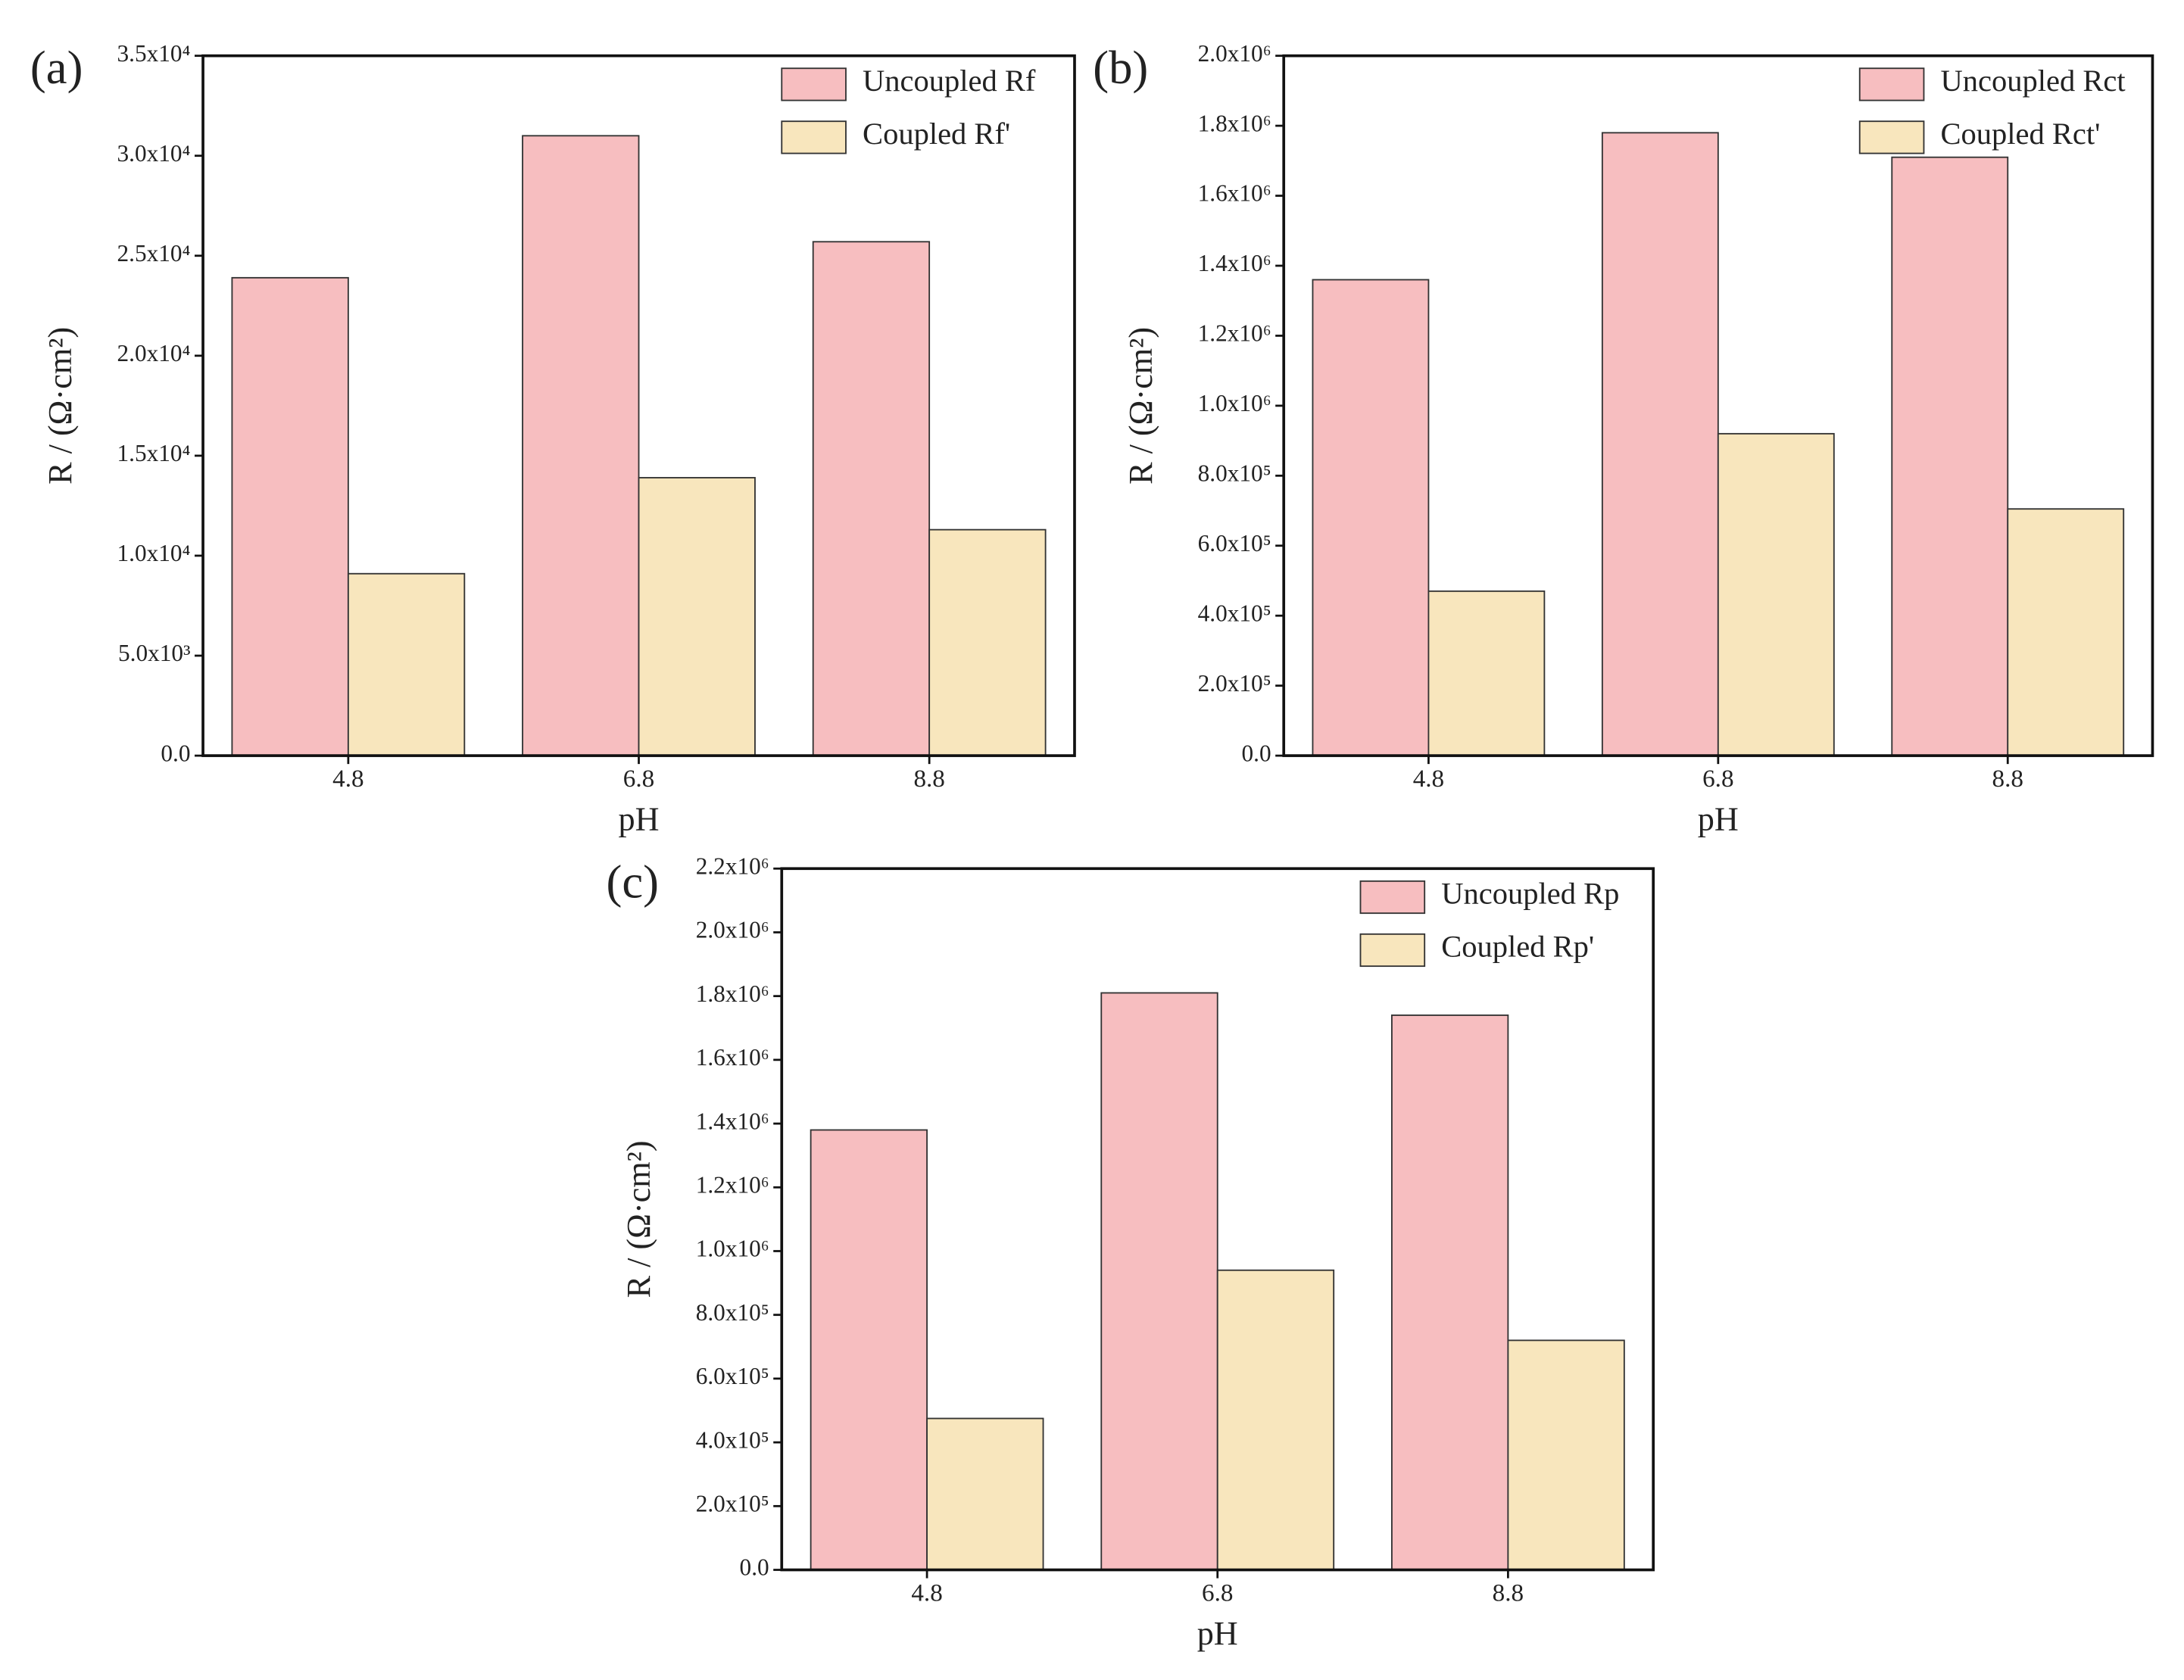  I want to click on y-tick-label: 3.0x10⁴, so click(153, 153).